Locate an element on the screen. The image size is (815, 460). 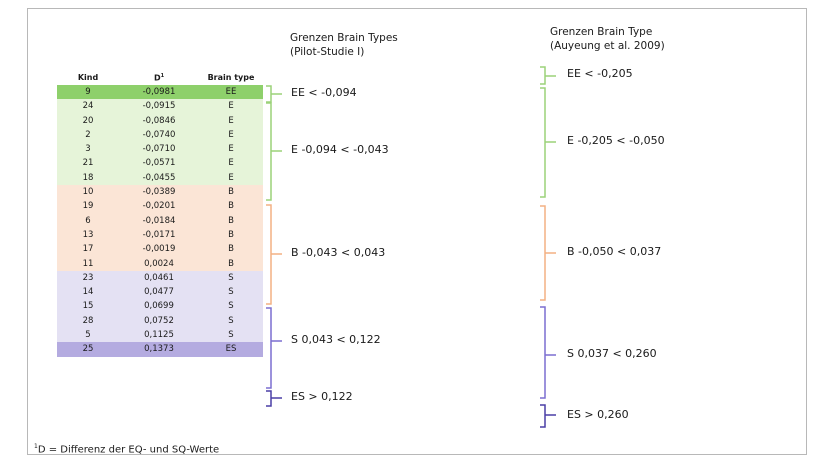
table-row: 2 -0,0740 E is located at coordinates (160, 135).